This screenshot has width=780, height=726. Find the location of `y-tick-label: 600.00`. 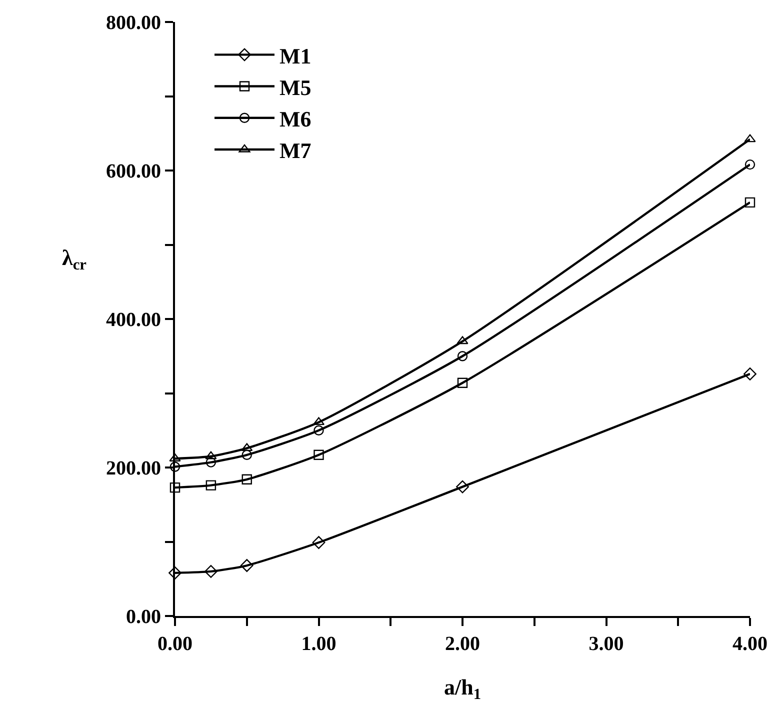

y-tick-label: 600.00 is located at coordinates (133, 171).